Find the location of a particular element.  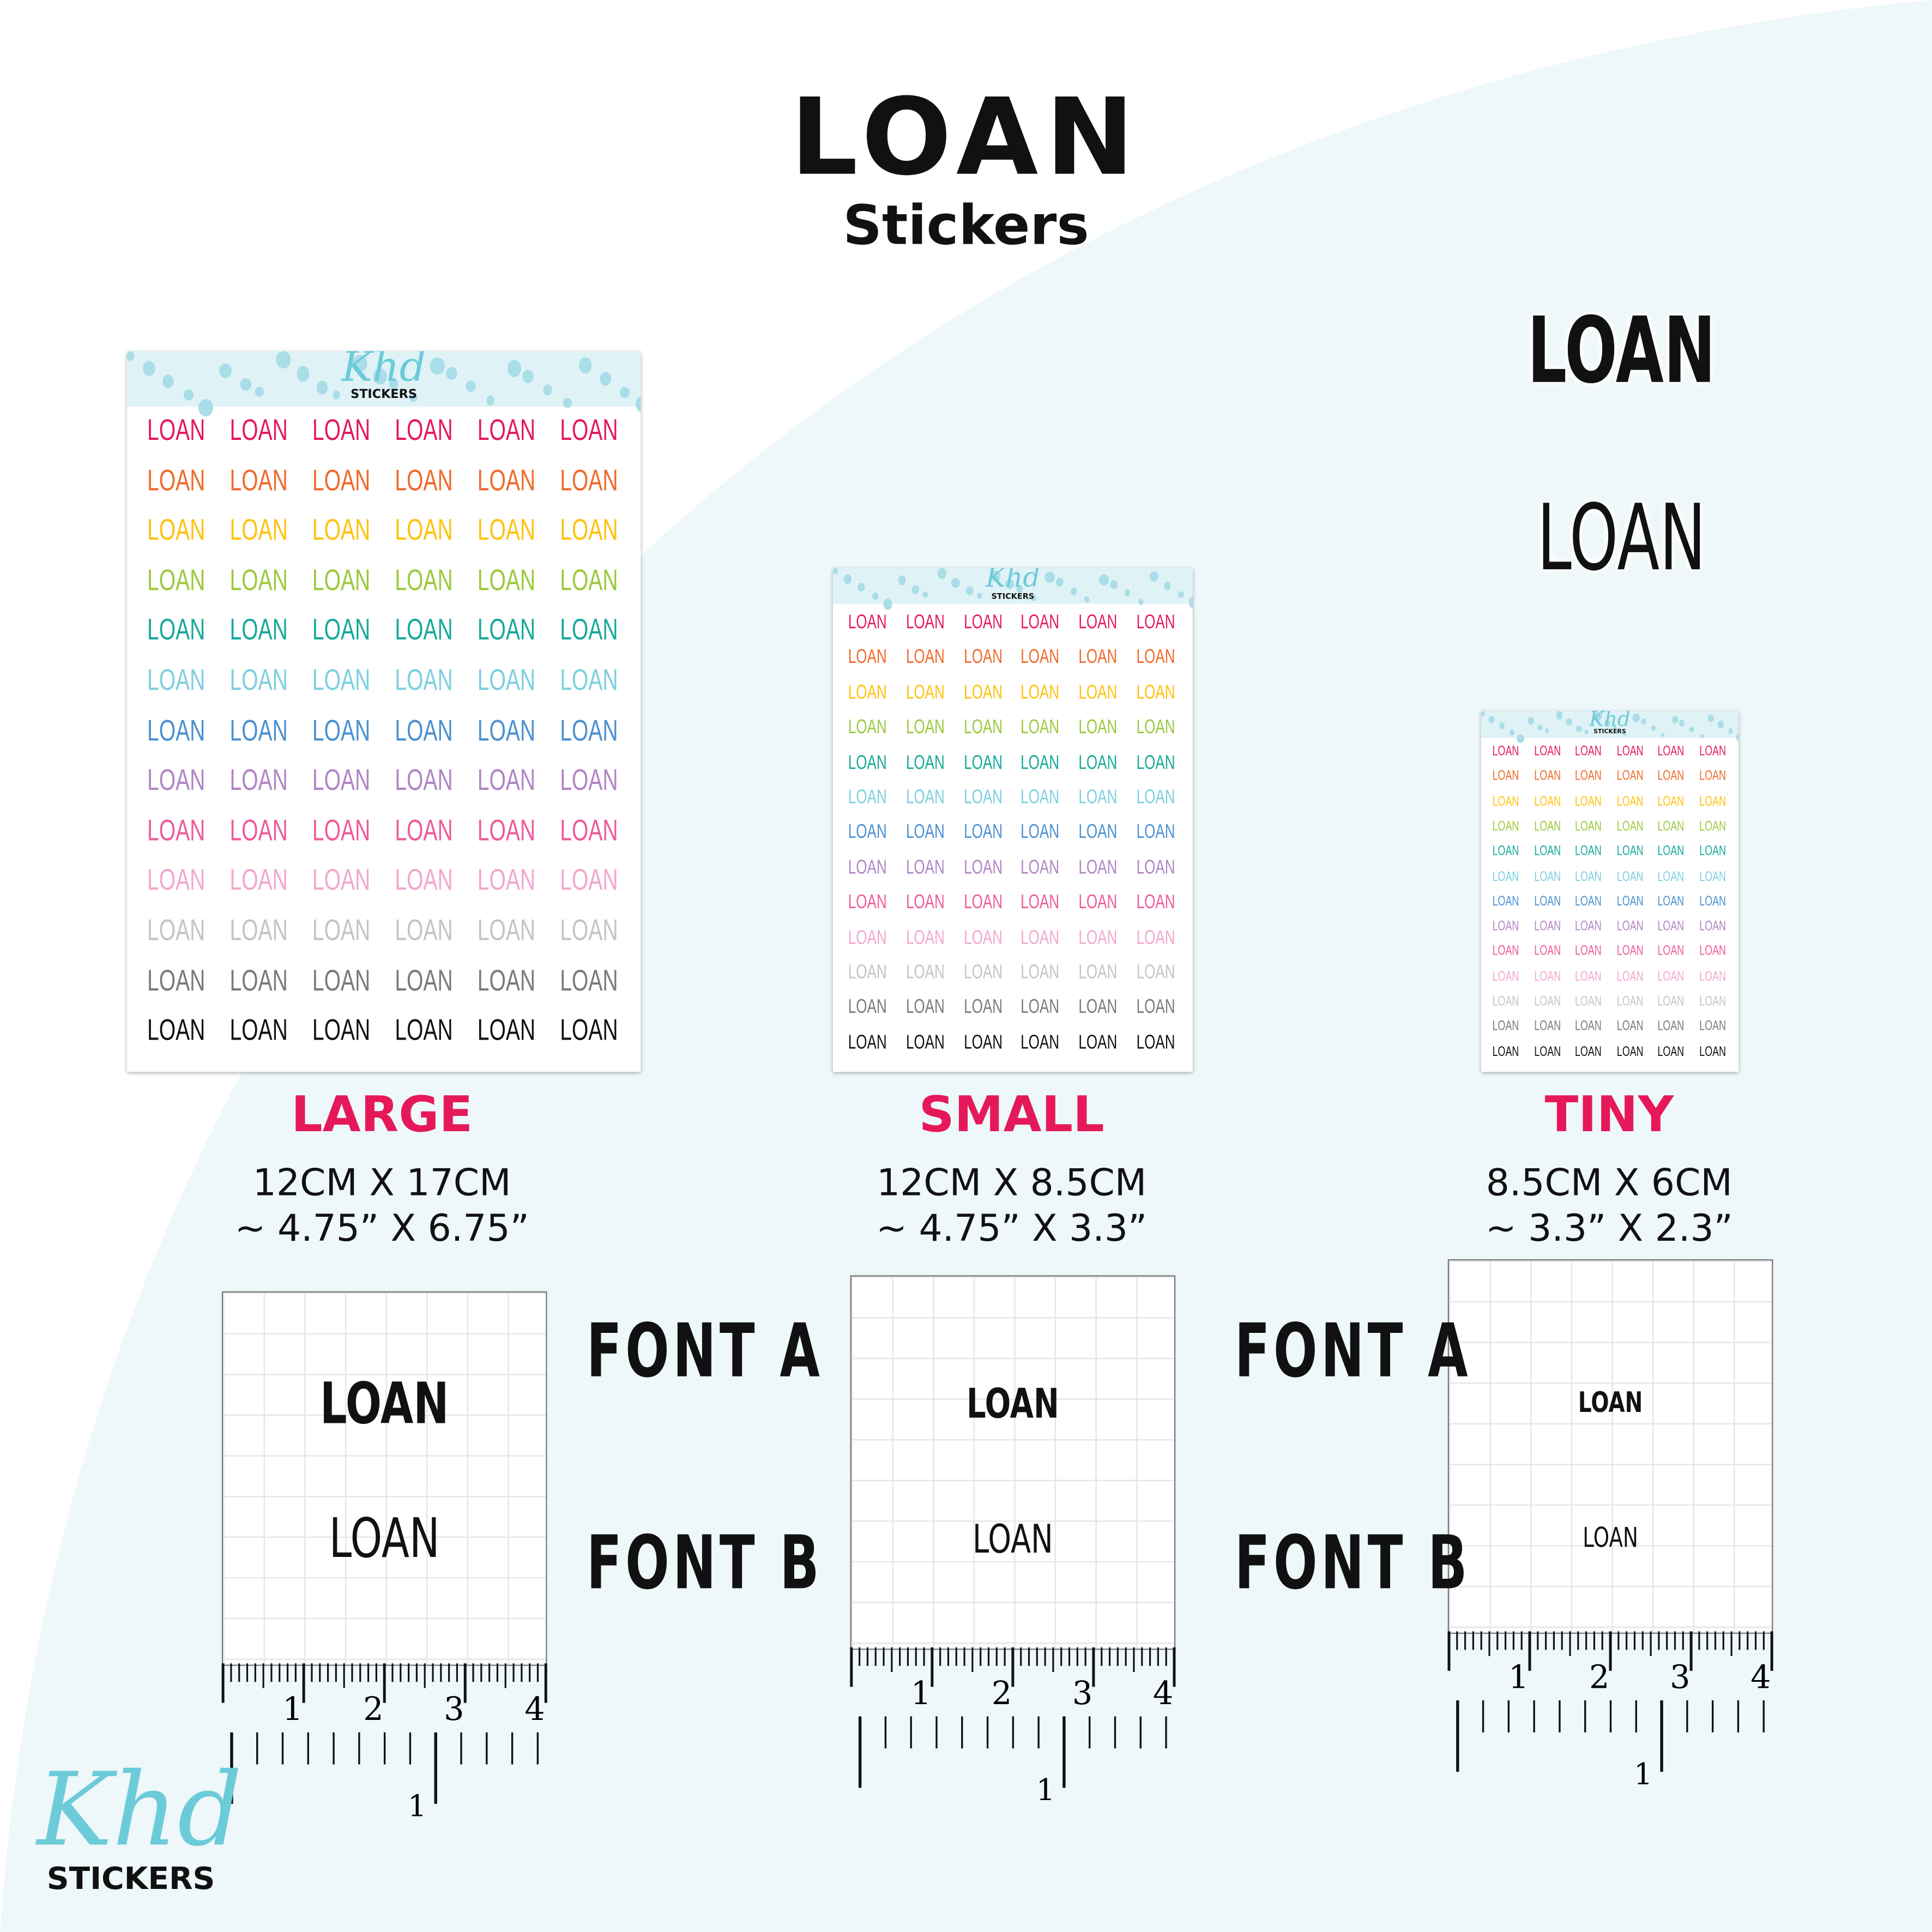

font-b-label: FONT B is located at coordinates (1353, 1564).